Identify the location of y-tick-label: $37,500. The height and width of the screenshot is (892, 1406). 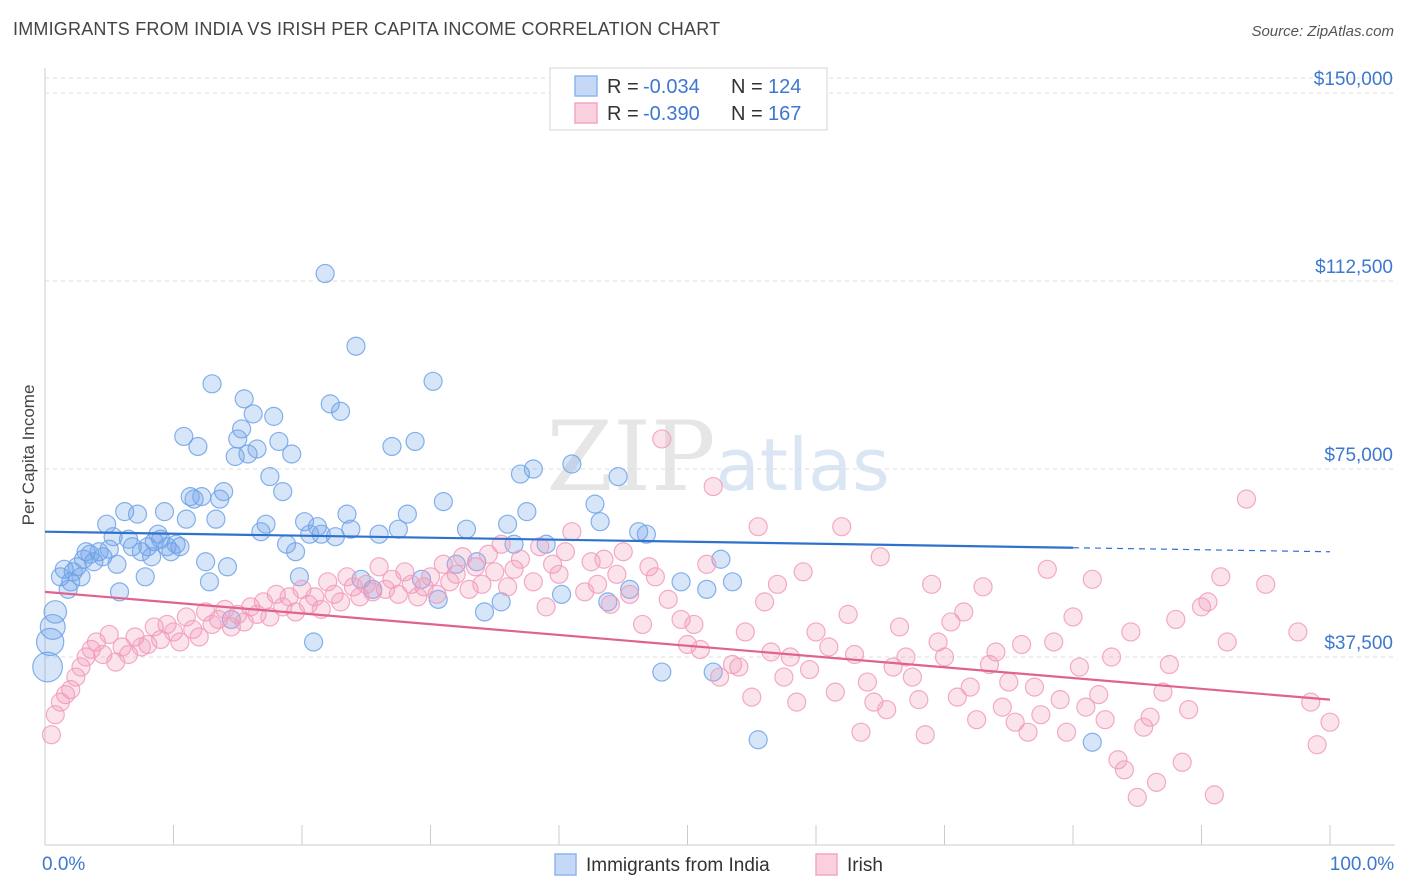
(1358, 643).